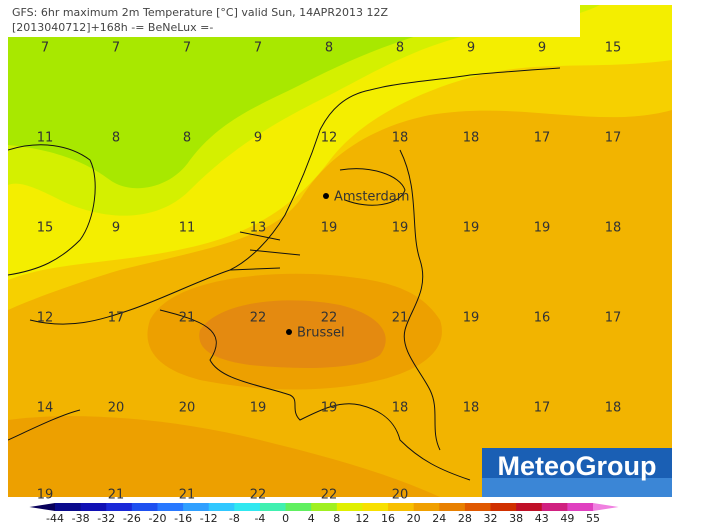 This screenshot has height=525, width=725. I want to click on colorbar-tick-label: -44, so click(55, 518).